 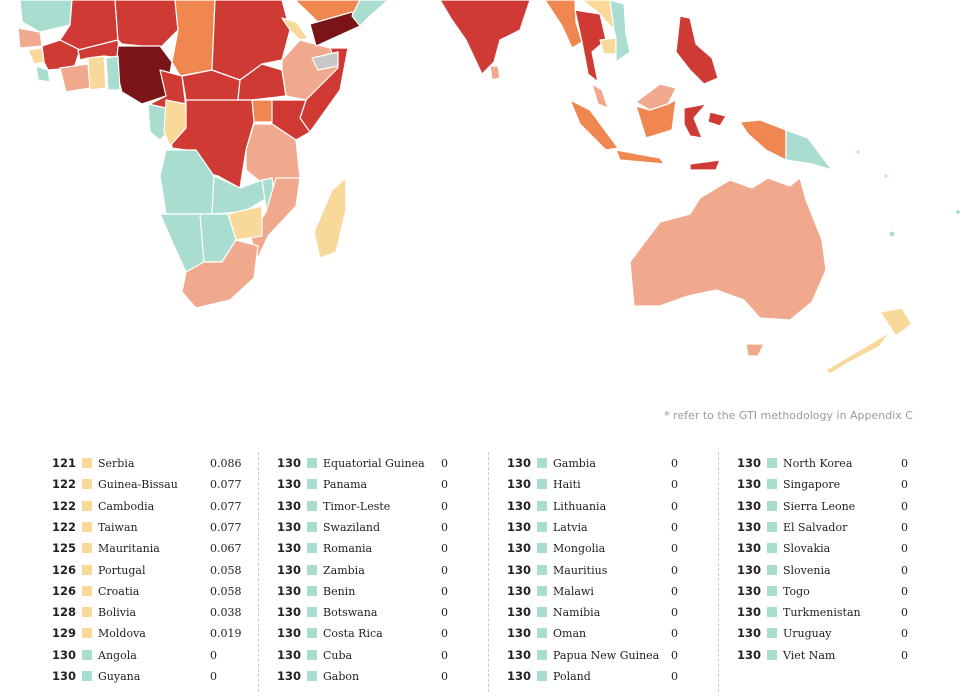 I want to click on country-name: Botswana, so click(x=350, y=613).